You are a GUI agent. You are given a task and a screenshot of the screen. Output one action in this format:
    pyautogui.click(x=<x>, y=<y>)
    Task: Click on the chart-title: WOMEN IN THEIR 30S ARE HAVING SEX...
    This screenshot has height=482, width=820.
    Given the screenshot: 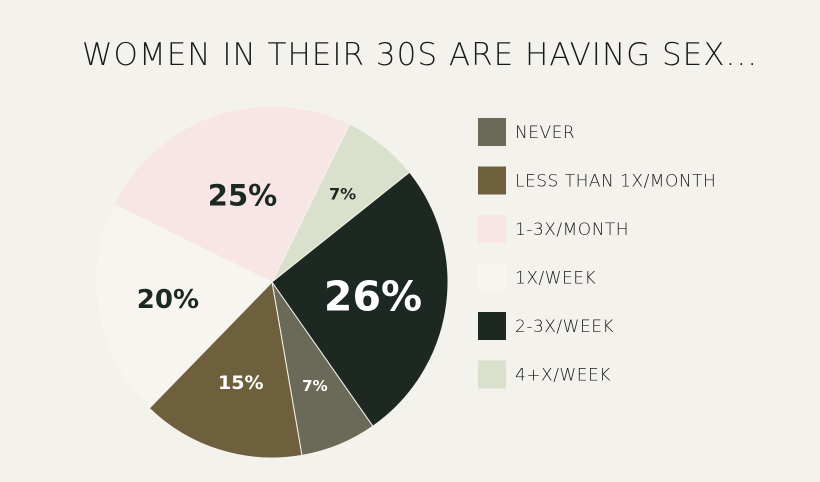 What is the action you would take?
    pyautogui.click(x=420, y=55)
    